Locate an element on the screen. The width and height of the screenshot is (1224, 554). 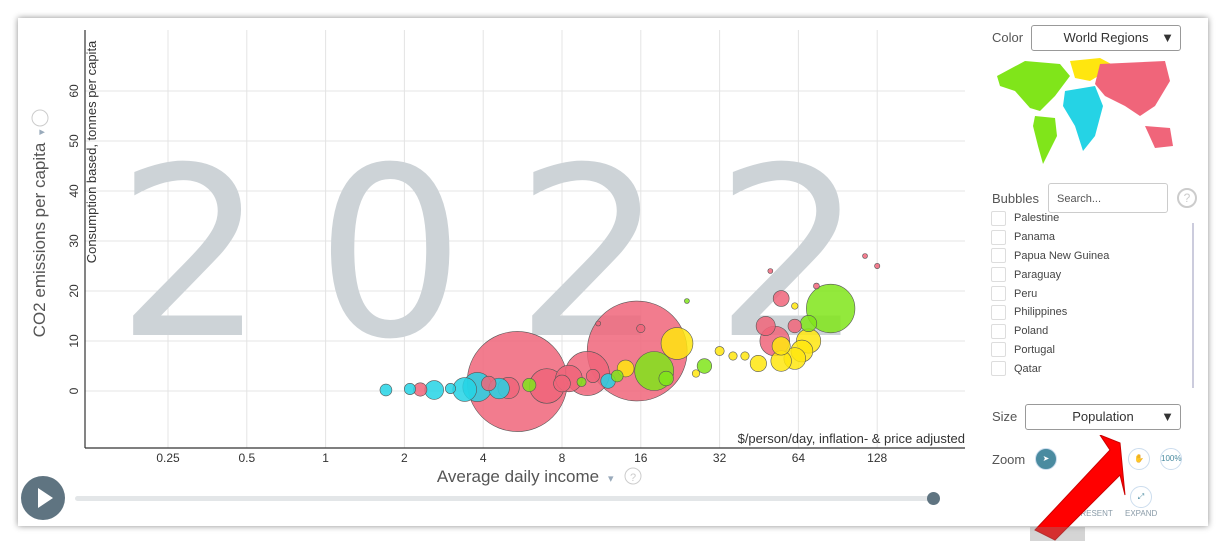
expand-button: EXPAND is located at coordinates (1141, 513).